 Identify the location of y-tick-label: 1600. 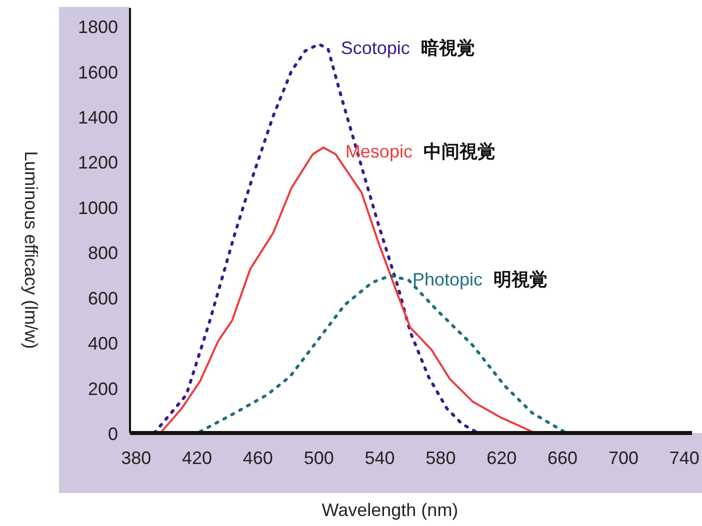
(98, 72).